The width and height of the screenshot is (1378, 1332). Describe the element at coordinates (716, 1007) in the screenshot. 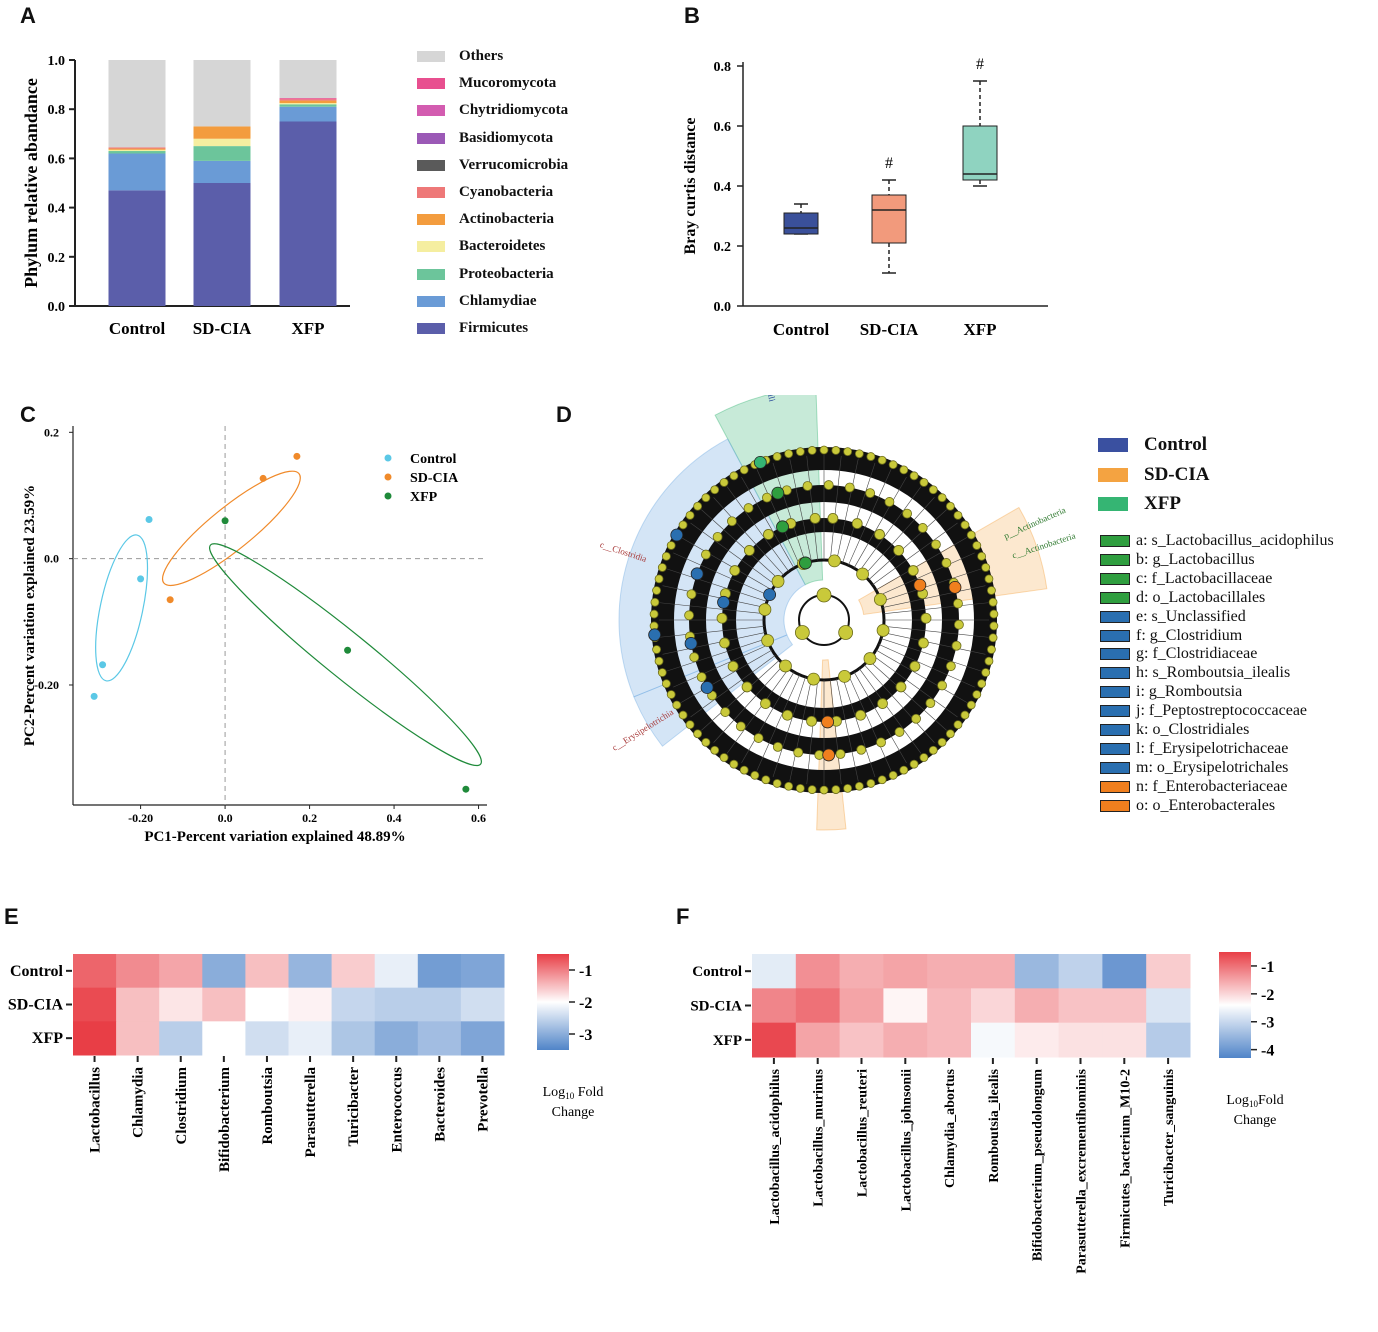

I see `row-label: SD-CIA` at that location.